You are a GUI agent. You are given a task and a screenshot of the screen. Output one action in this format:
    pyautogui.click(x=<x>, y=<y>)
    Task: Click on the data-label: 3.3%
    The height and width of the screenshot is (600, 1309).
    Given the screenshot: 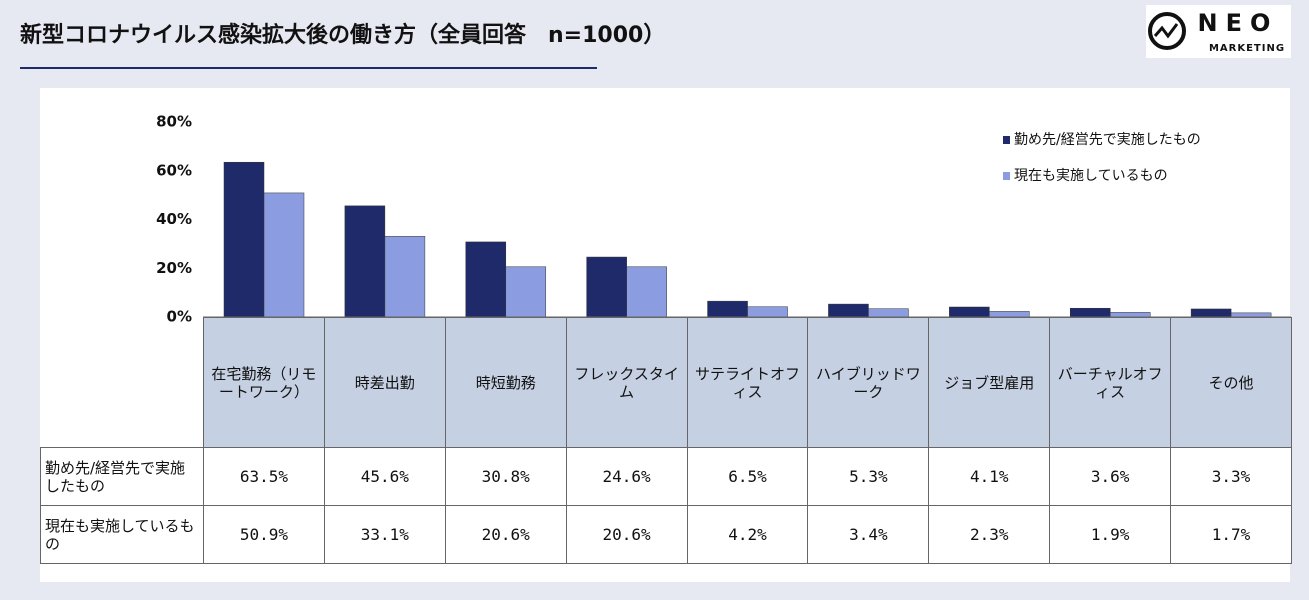 What is the action you would take?
    pyautogui.click(x=1231, y=476)
    